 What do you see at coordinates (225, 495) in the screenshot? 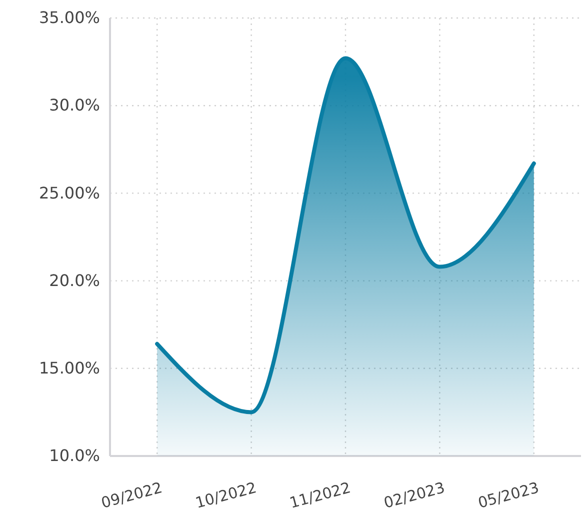
I see `x-tick-label: 10/2022` at bounding box center [225, 495].